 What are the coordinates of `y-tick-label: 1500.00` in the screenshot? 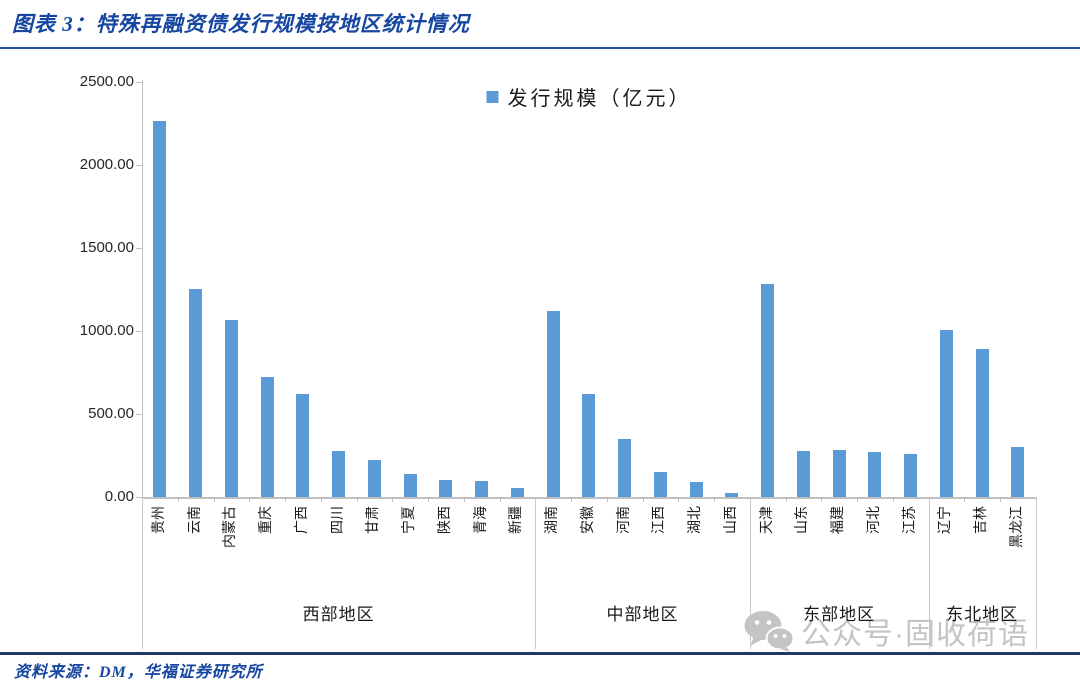 It's located at (106, 247).